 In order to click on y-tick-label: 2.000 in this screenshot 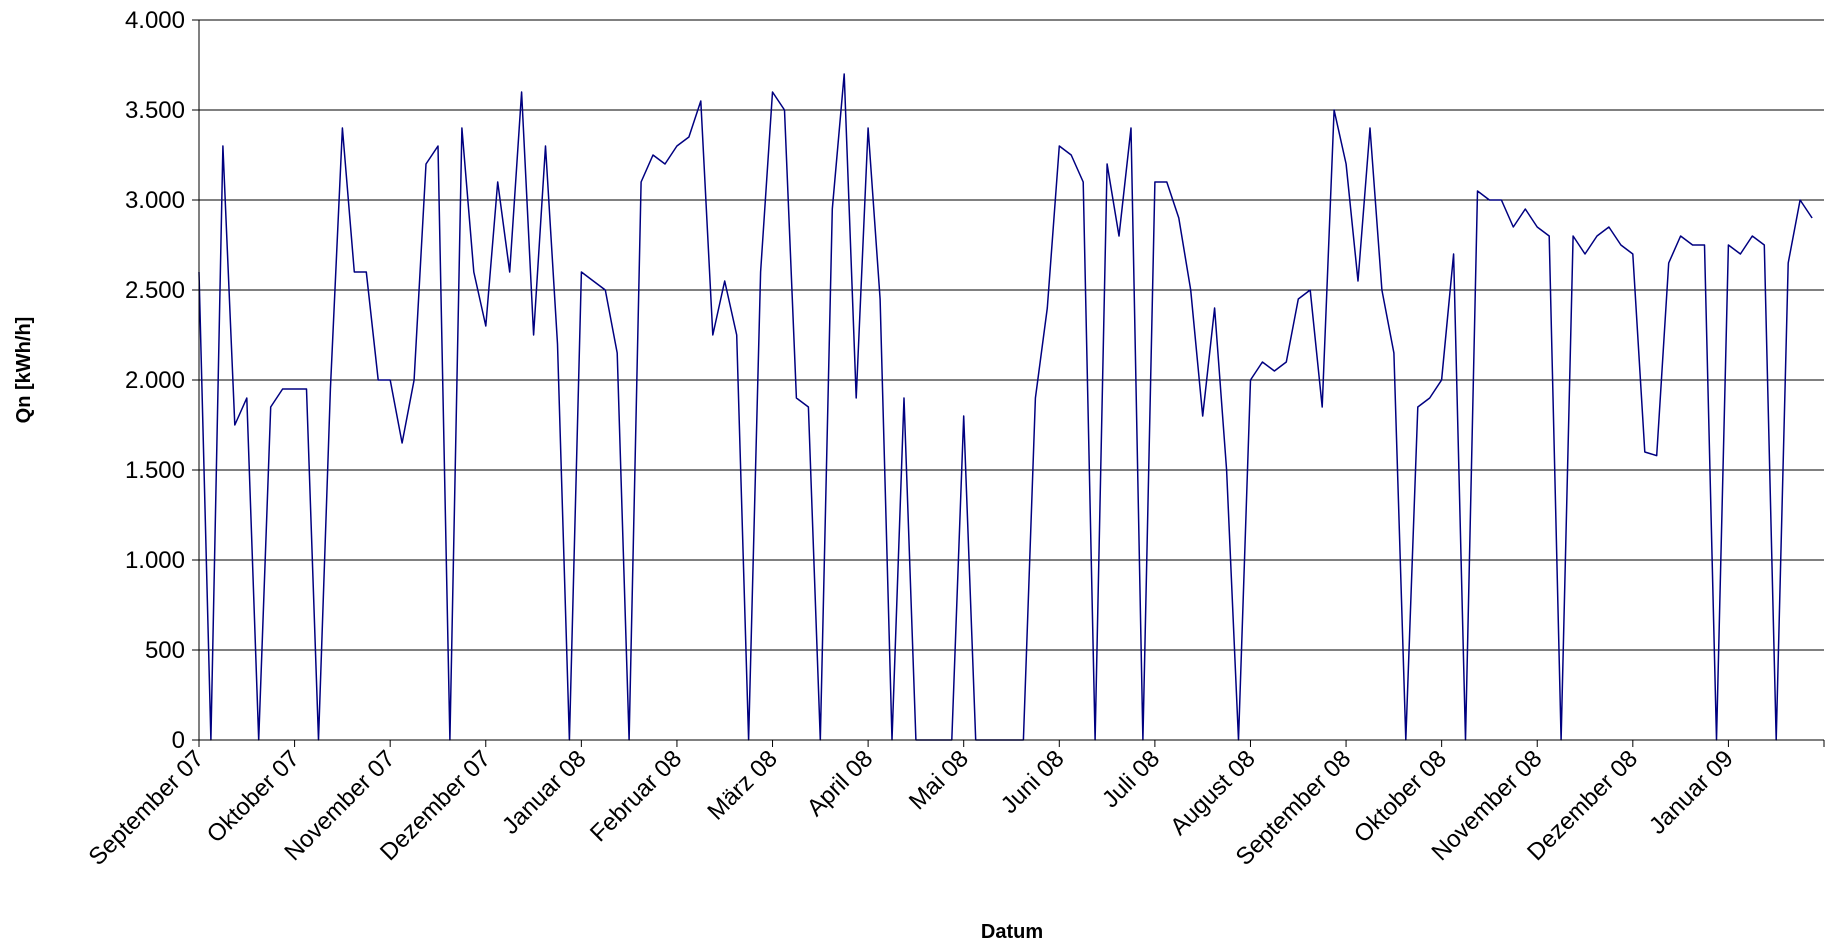, I will do `click(155, 380)`.